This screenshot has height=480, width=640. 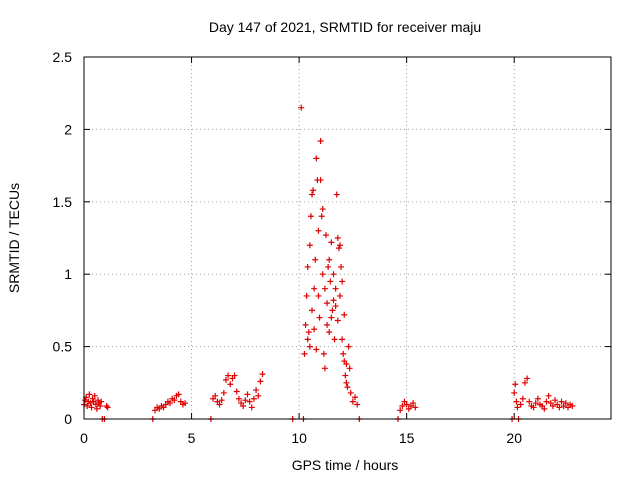 What do you see at coordinates (84, 438) in the screenshot?
I see `x-tick-label: 0` at bounding box center [84, 438].